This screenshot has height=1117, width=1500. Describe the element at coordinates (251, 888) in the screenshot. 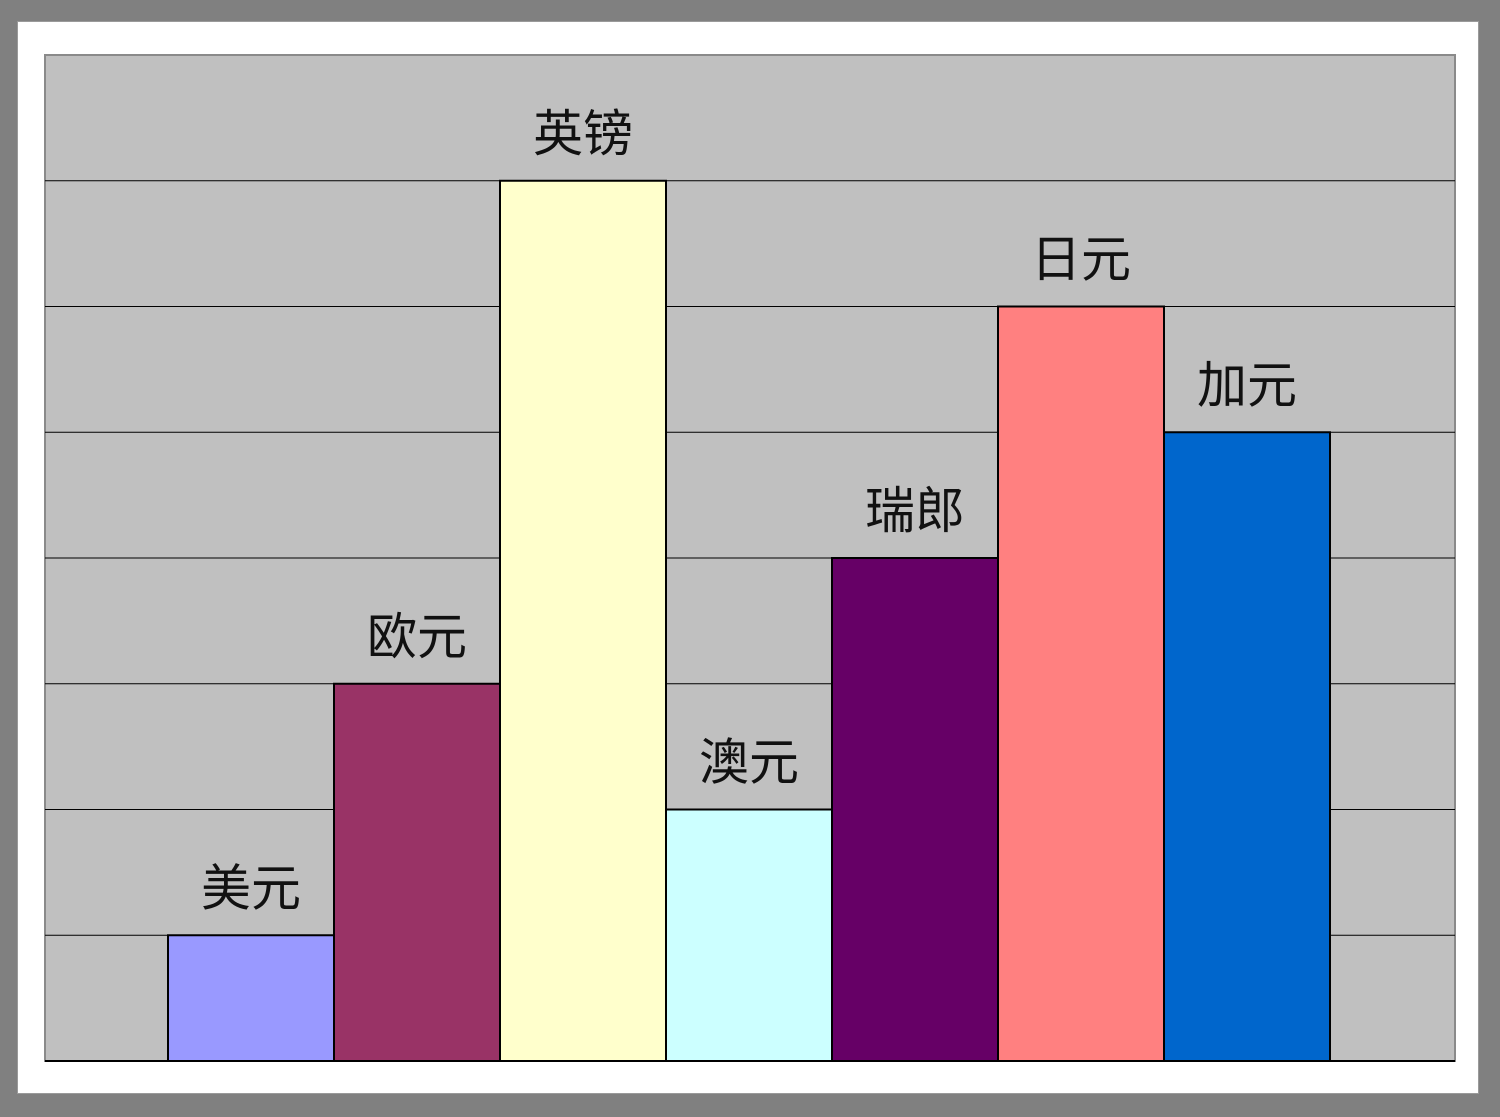

I see `bar-label: 美元` at that location.